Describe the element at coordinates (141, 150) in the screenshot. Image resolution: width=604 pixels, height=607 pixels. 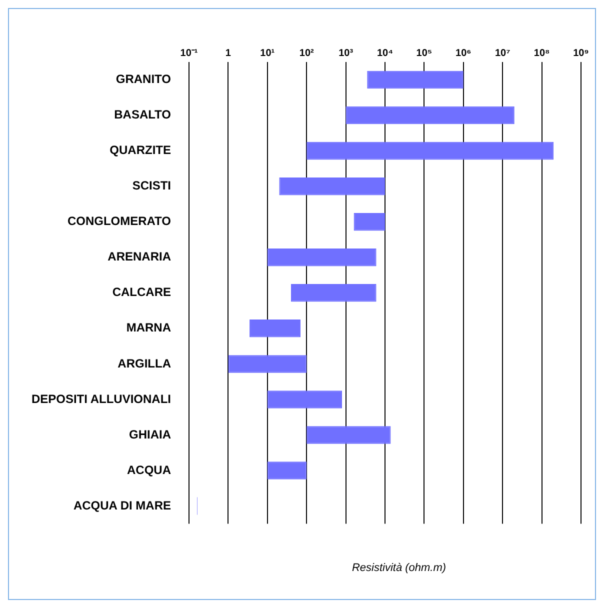
I see `y-tick-label: QUARZITE` at that location.